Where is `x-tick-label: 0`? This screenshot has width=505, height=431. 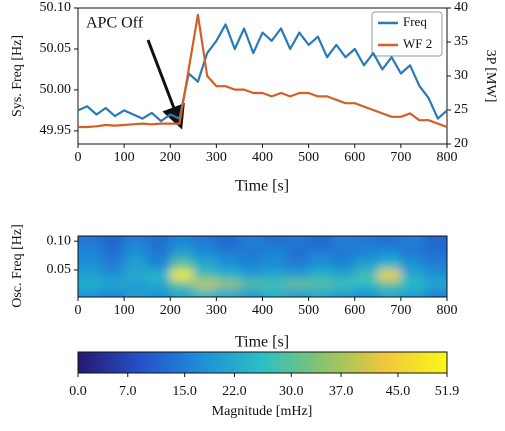 x-tick-label: 0 is located at coordinates (78, 310).